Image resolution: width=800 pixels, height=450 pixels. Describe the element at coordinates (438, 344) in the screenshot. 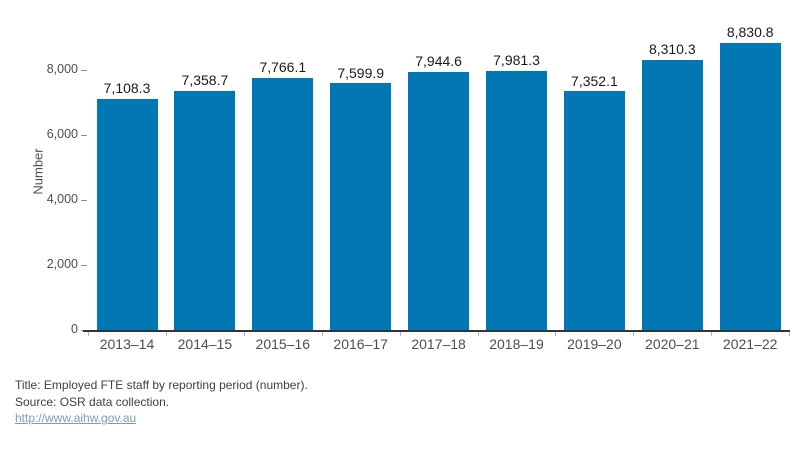

I see `x-tick-label: 2017–18` at that location.